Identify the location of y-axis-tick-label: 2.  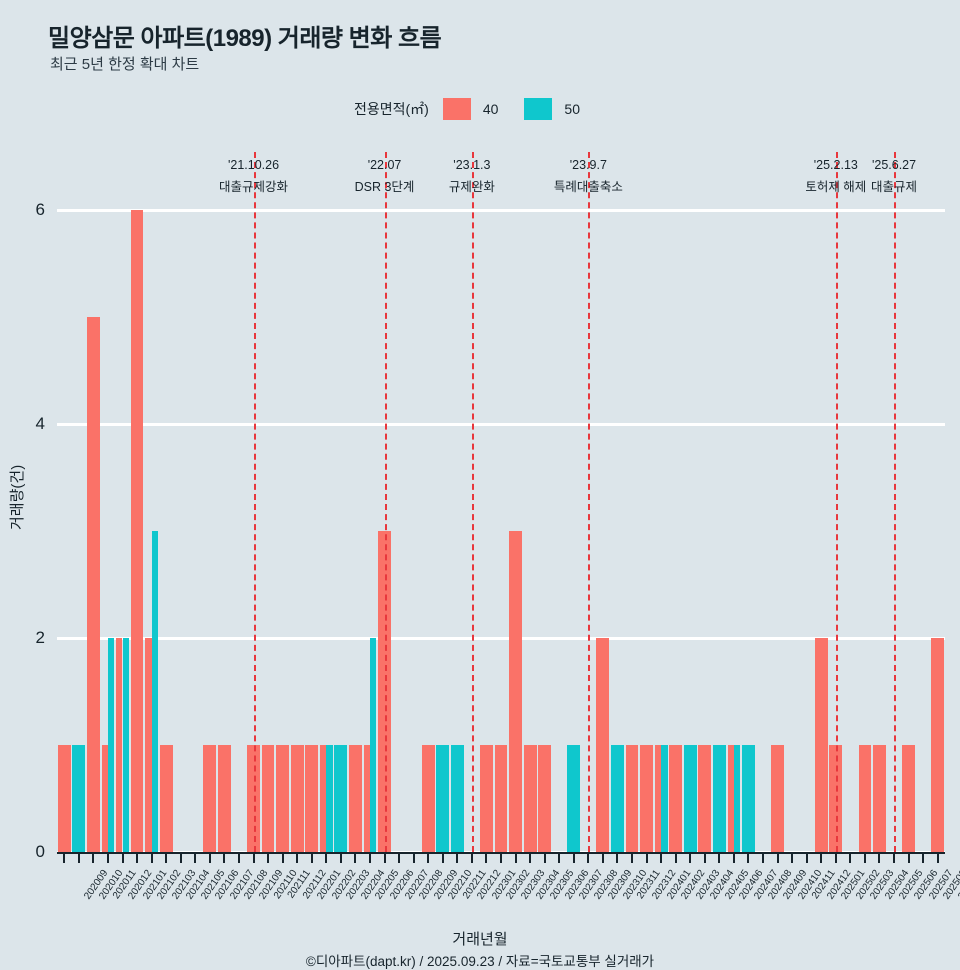
(40, 637).